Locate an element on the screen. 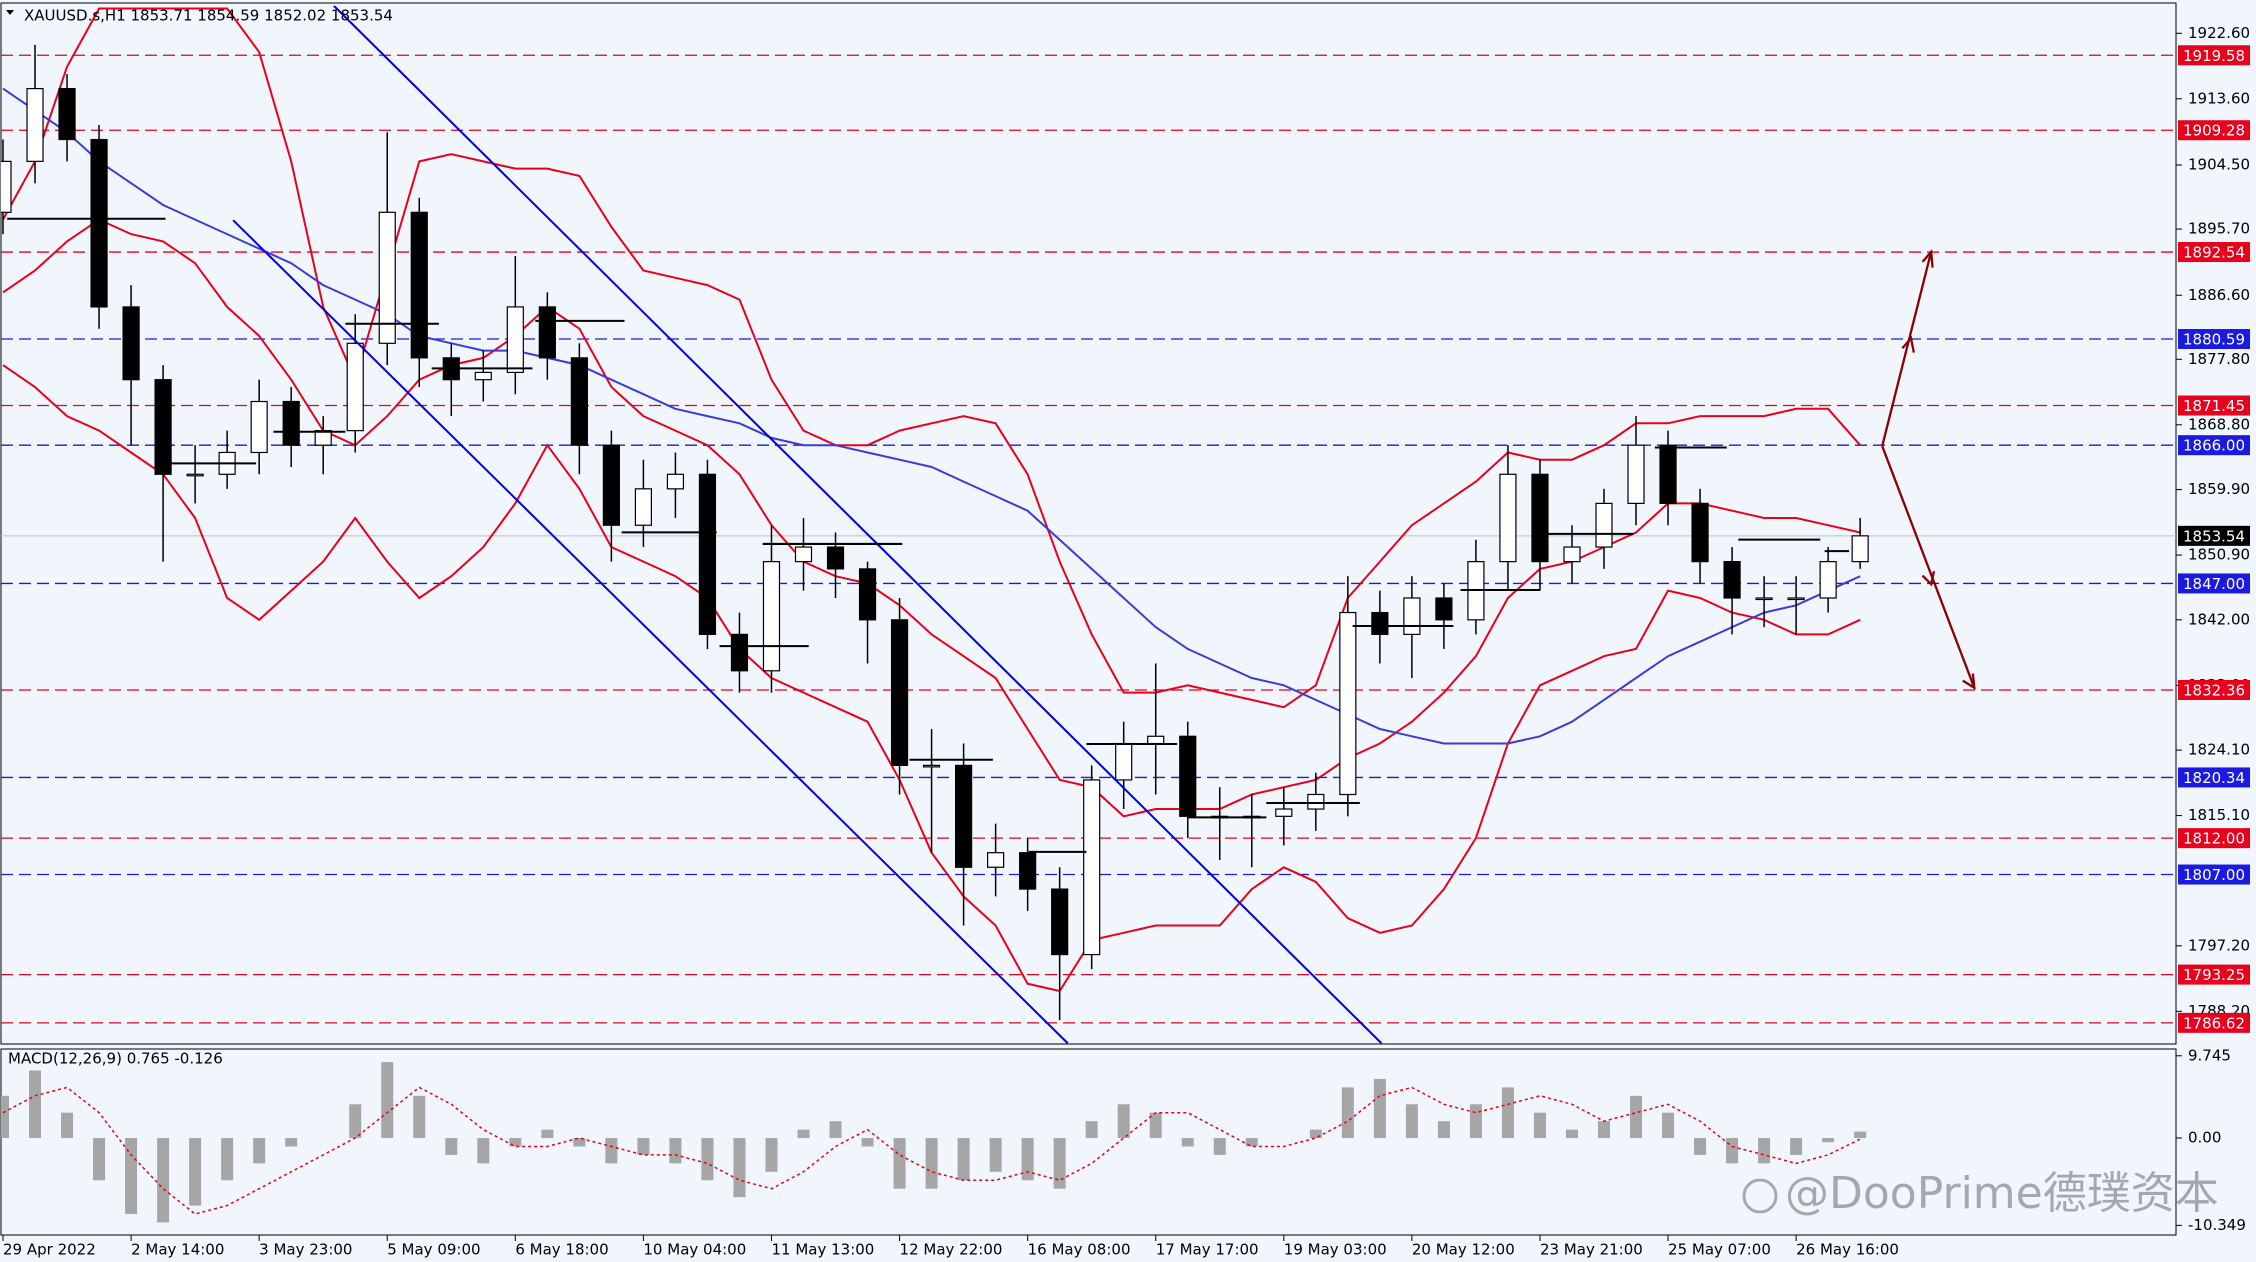 The height and width of the screenshot is (1262, 2256). forecast-arrows is located at coordinates (1928, 470).